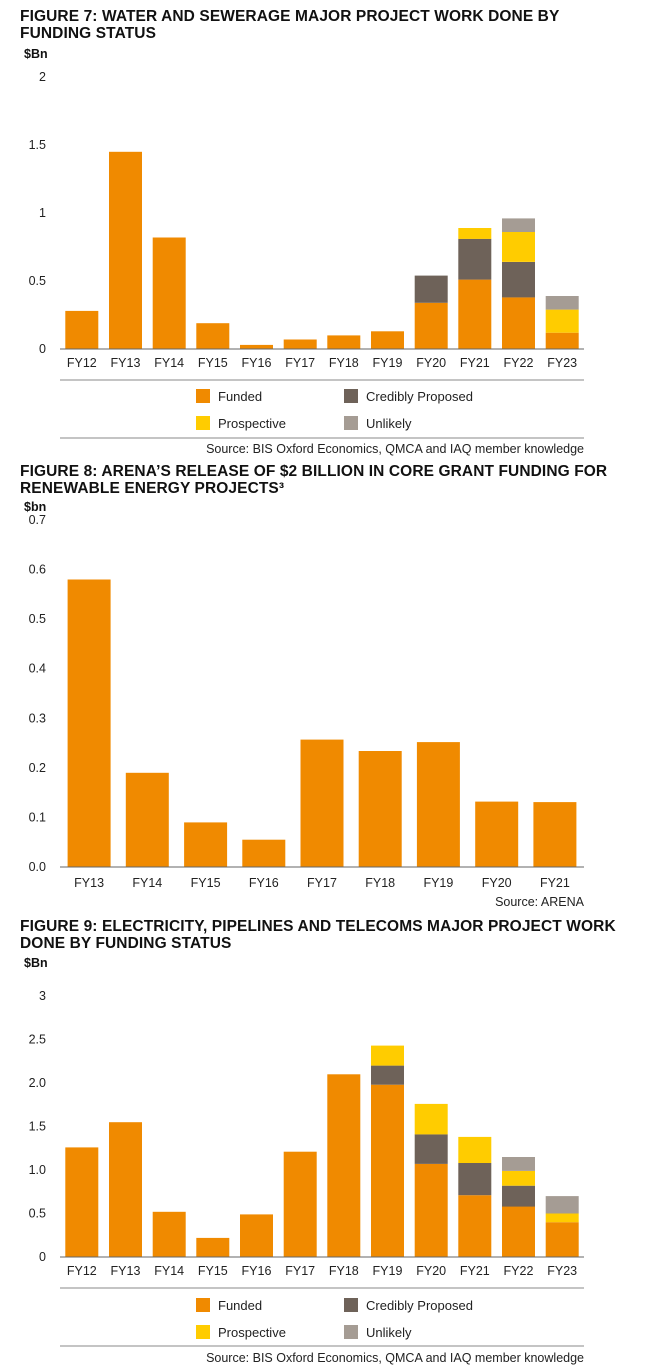  I want to click on bar-prospective-fy19, so click(387, 1055).